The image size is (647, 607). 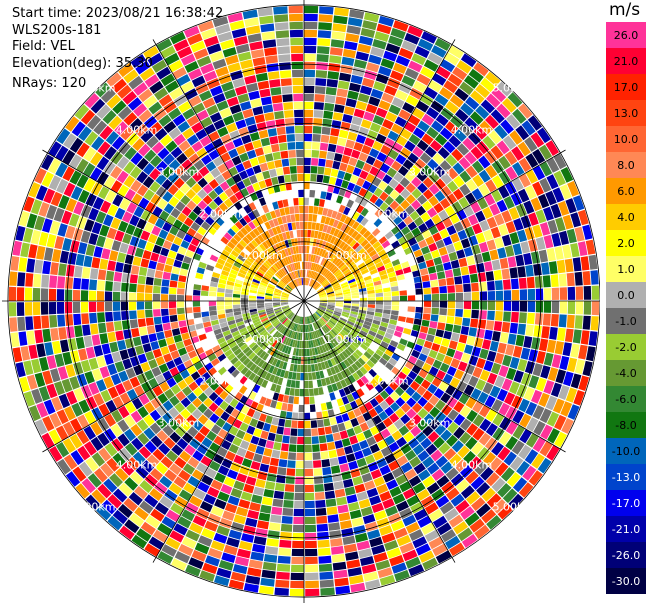 I want to click on nrays: NRays: 120, so click(x=49, y=83).